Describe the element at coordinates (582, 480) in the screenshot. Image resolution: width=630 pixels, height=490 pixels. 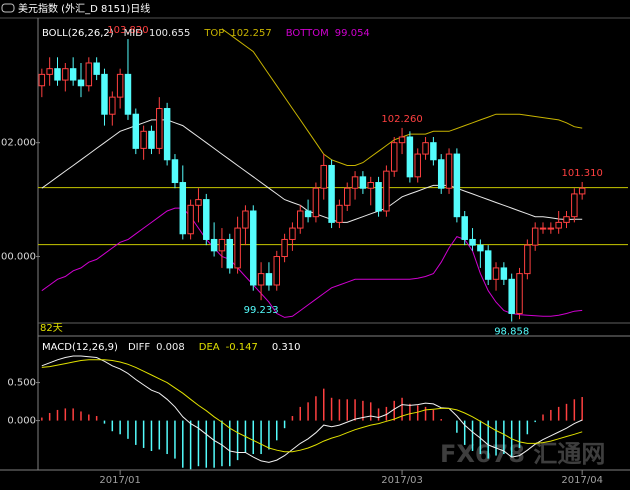
I see `x-tick-label: 2017/04` at that location.